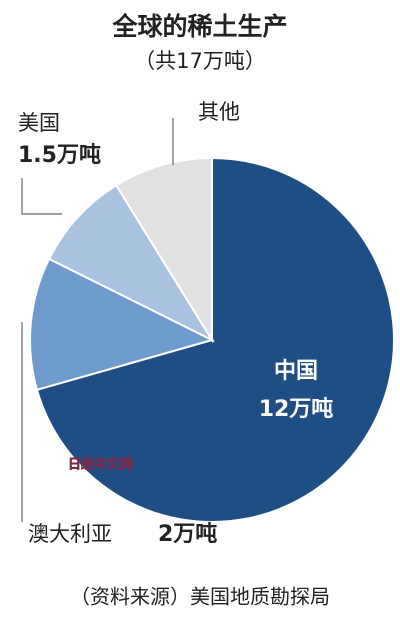 This screenshot has width=400, height=636. Describe the element at coordinates (219, 112) in the screenshot. I see `category-label: 其他` at that location.